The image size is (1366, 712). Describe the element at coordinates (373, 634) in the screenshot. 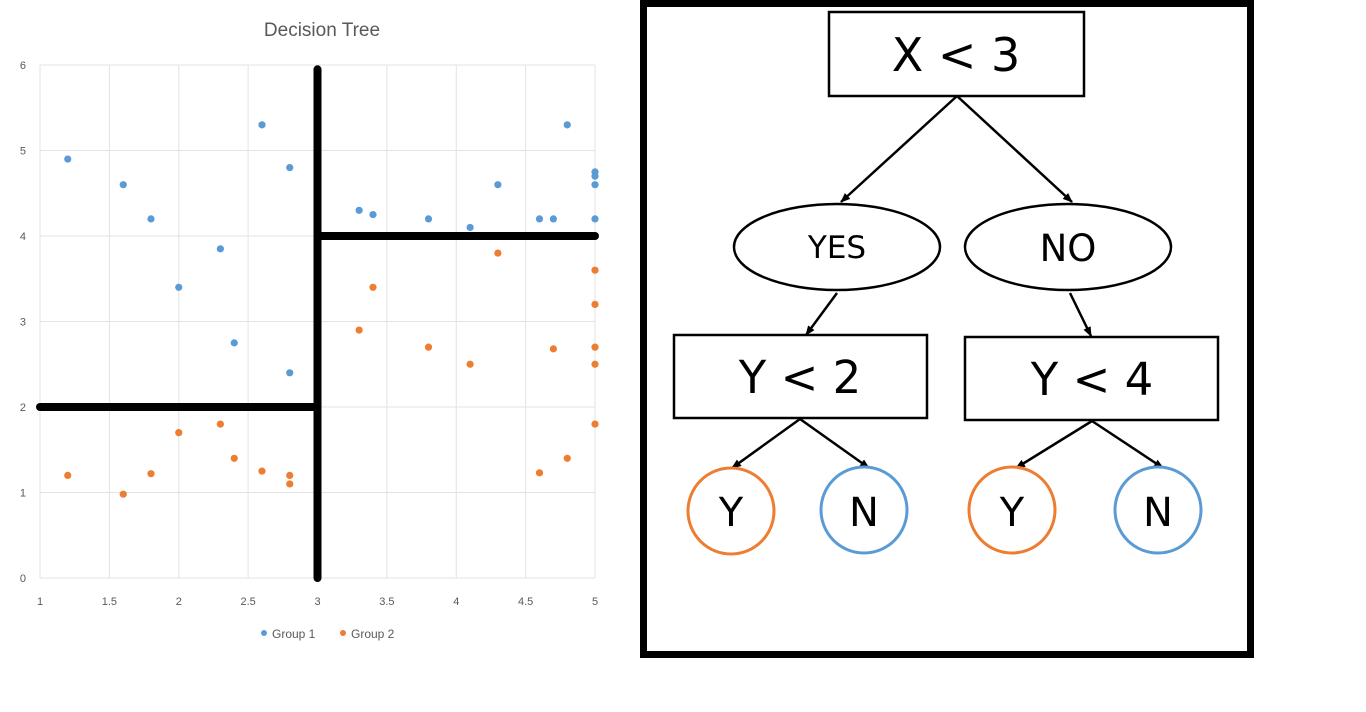

I see `legend-label-group-2: Group 2` at that location.